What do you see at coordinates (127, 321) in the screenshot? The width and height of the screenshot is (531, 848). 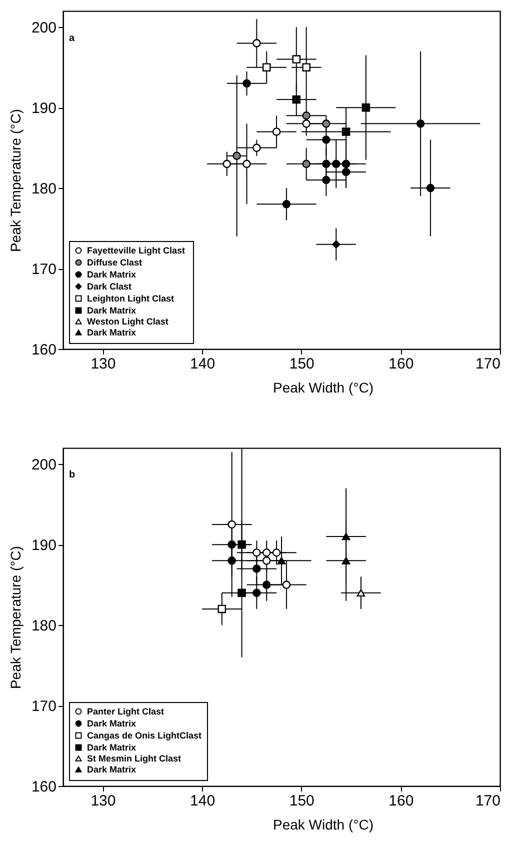 I see `legend-label: Weston Light Clast` at bounding box center [127, 321].